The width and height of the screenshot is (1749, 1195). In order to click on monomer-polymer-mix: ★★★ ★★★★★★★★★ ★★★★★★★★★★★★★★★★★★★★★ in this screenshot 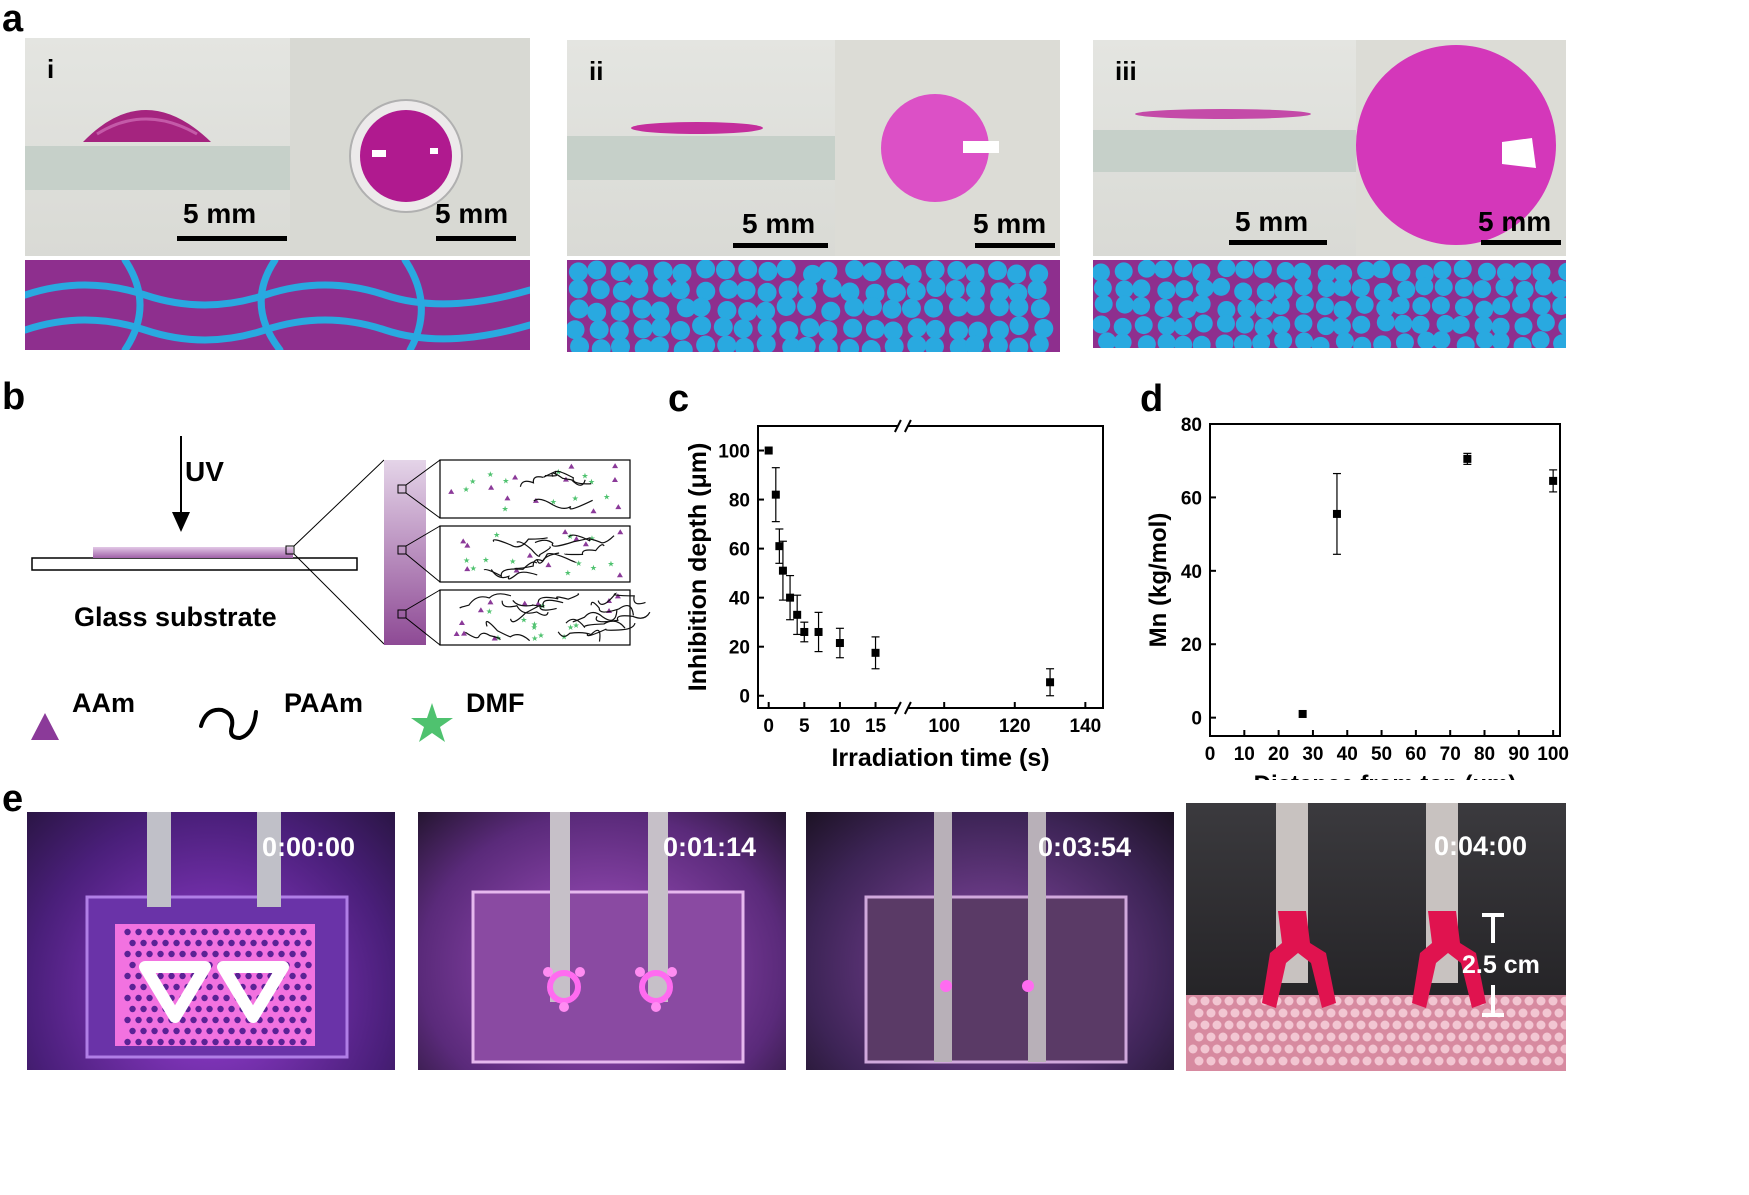, I will do `click(549, 553)`.